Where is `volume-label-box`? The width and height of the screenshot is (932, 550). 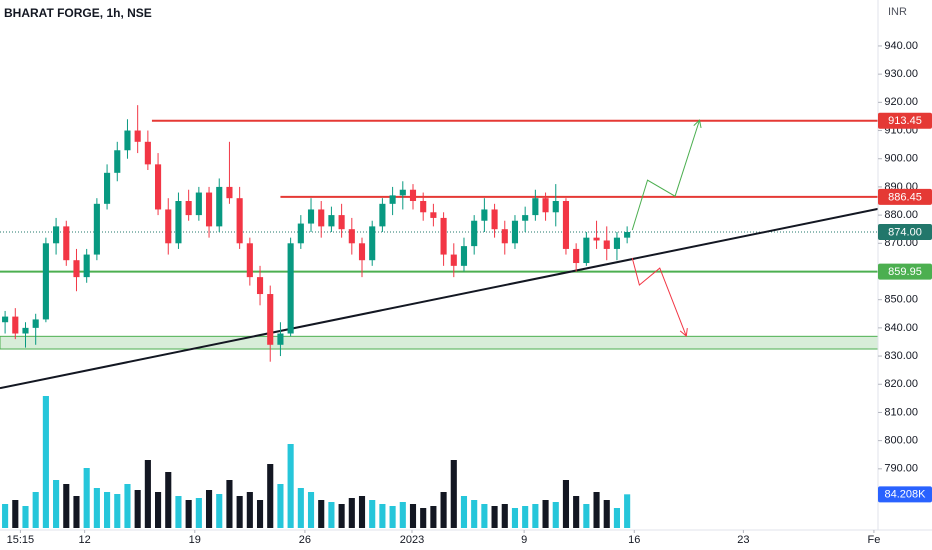
volume-label-box is located at coordinates (905, 494).